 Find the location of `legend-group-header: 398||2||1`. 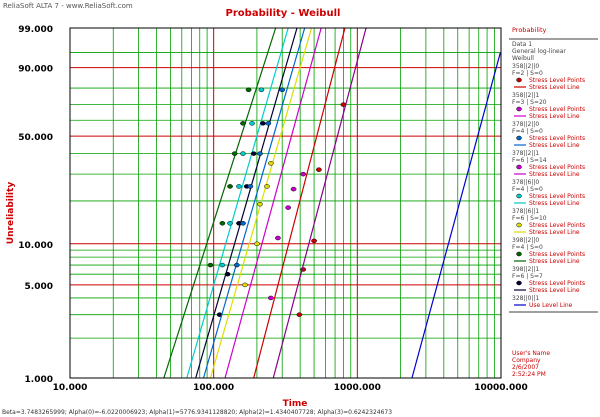

legend-group-header: 398||2||1 is located at coordinates (525, 269).